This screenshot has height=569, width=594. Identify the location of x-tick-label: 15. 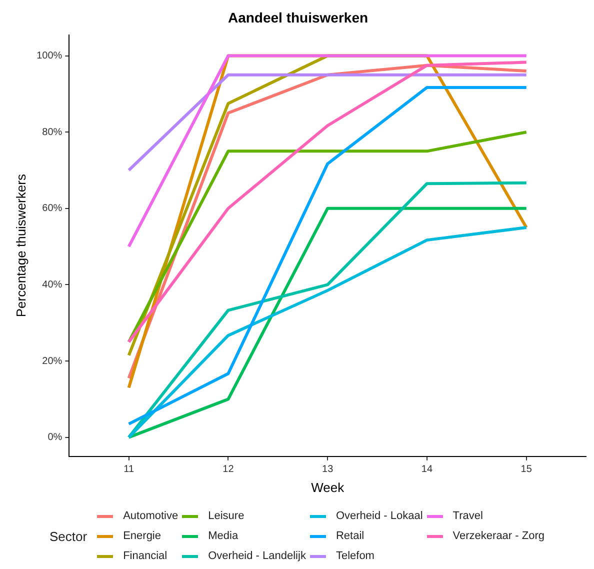
(526, 470).